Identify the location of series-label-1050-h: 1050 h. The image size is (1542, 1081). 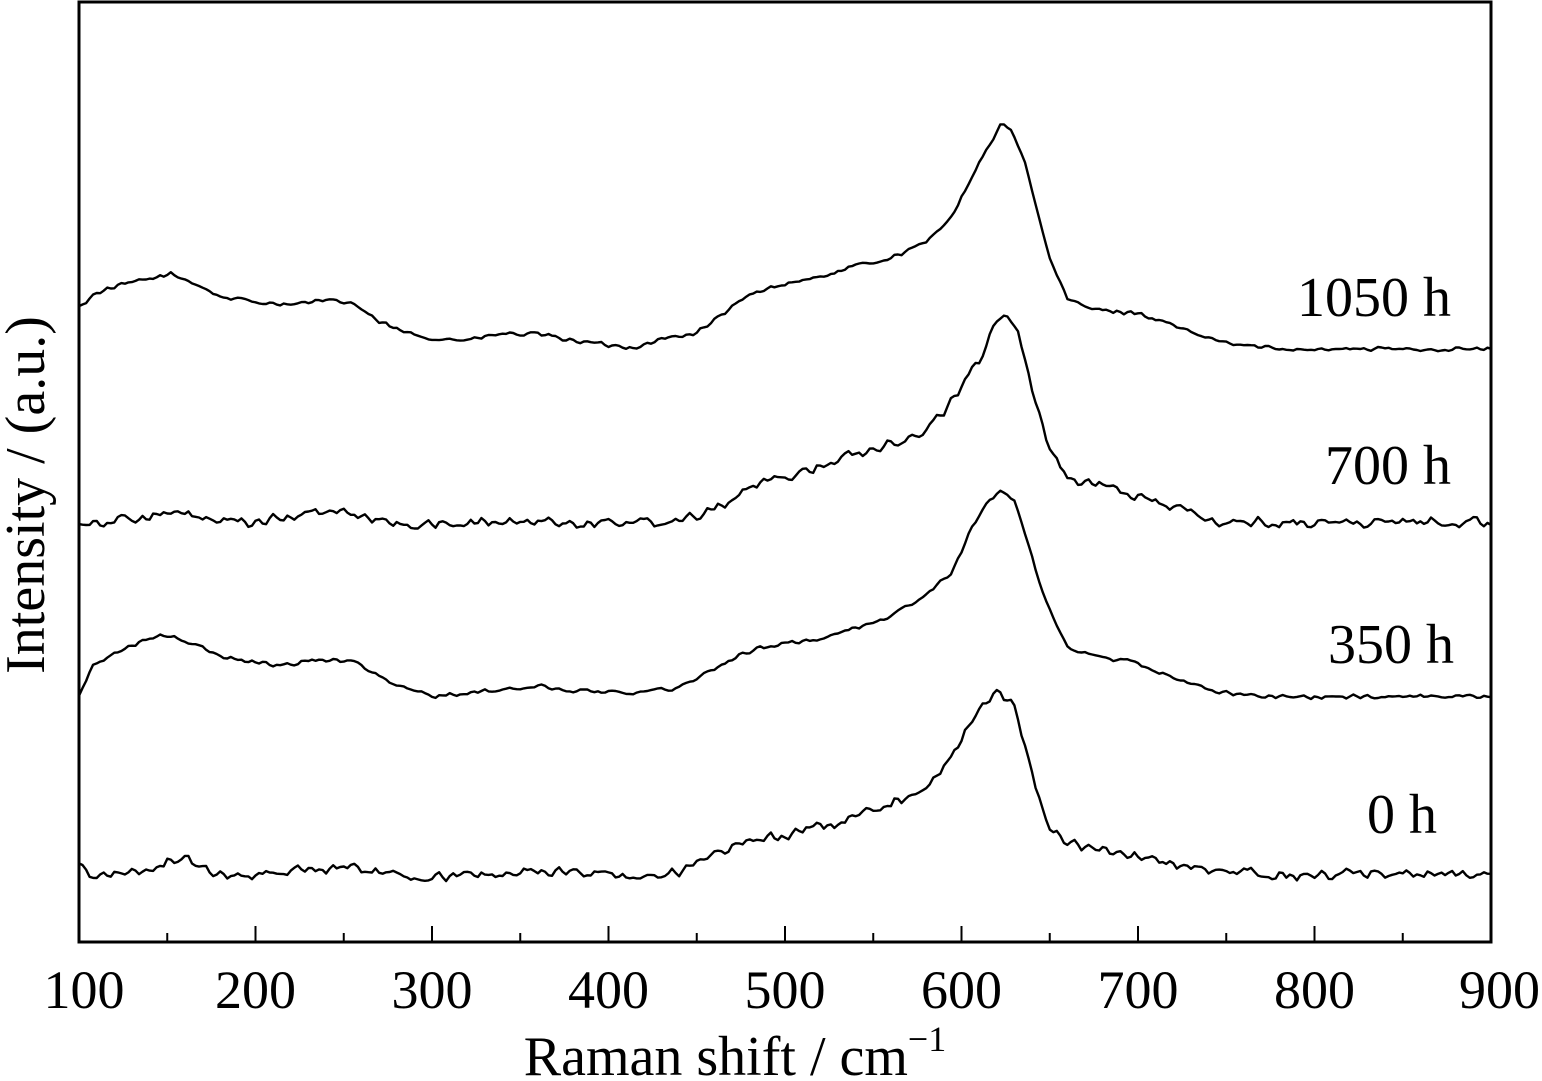
(1374, 298).